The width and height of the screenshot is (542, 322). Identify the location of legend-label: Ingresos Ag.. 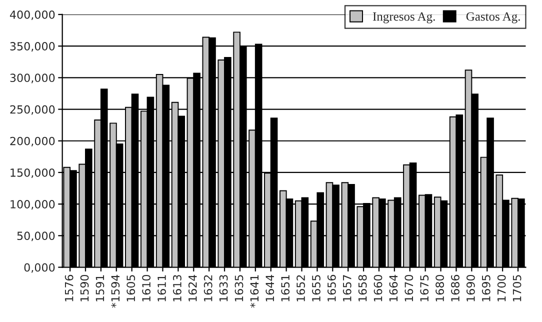
(403, 18).